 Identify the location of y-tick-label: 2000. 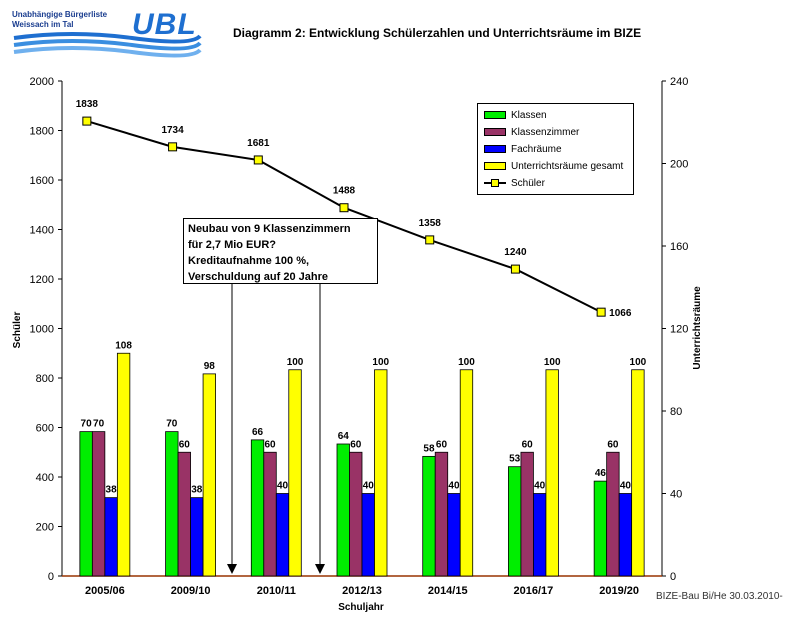
(42, 82).